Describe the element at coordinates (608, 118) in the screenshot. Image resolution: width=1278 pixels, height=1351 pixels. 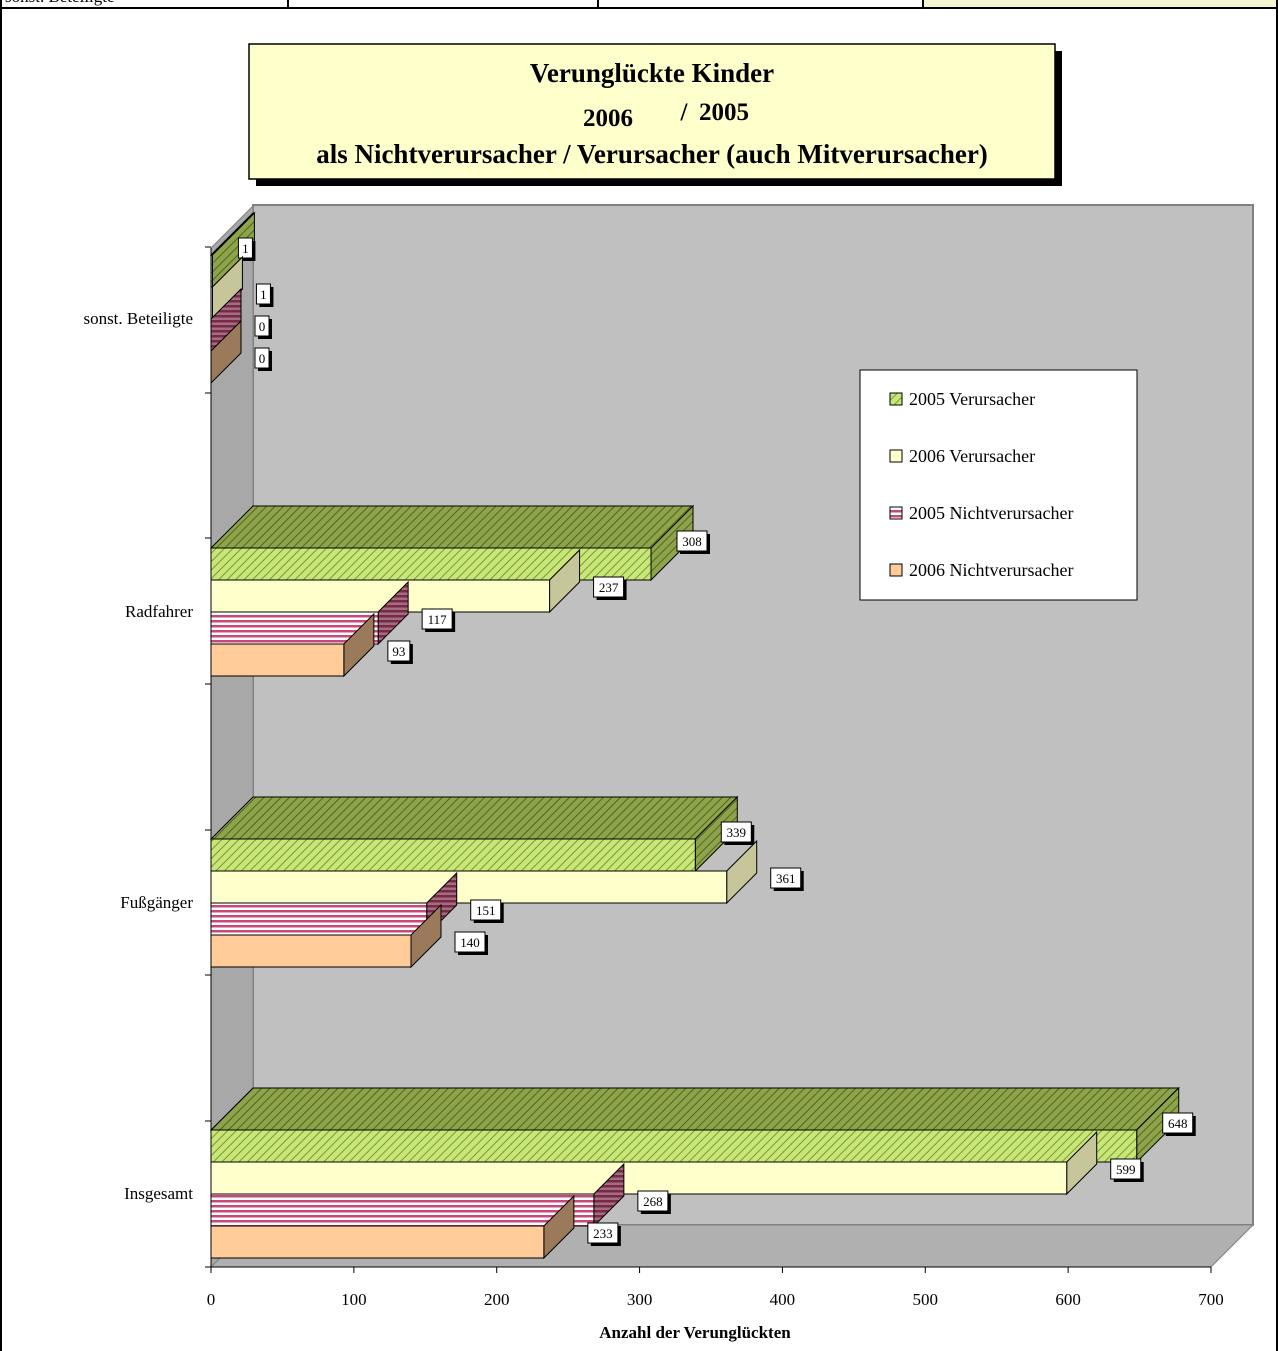
I see `chart-title-year-left: 2006` at that location.